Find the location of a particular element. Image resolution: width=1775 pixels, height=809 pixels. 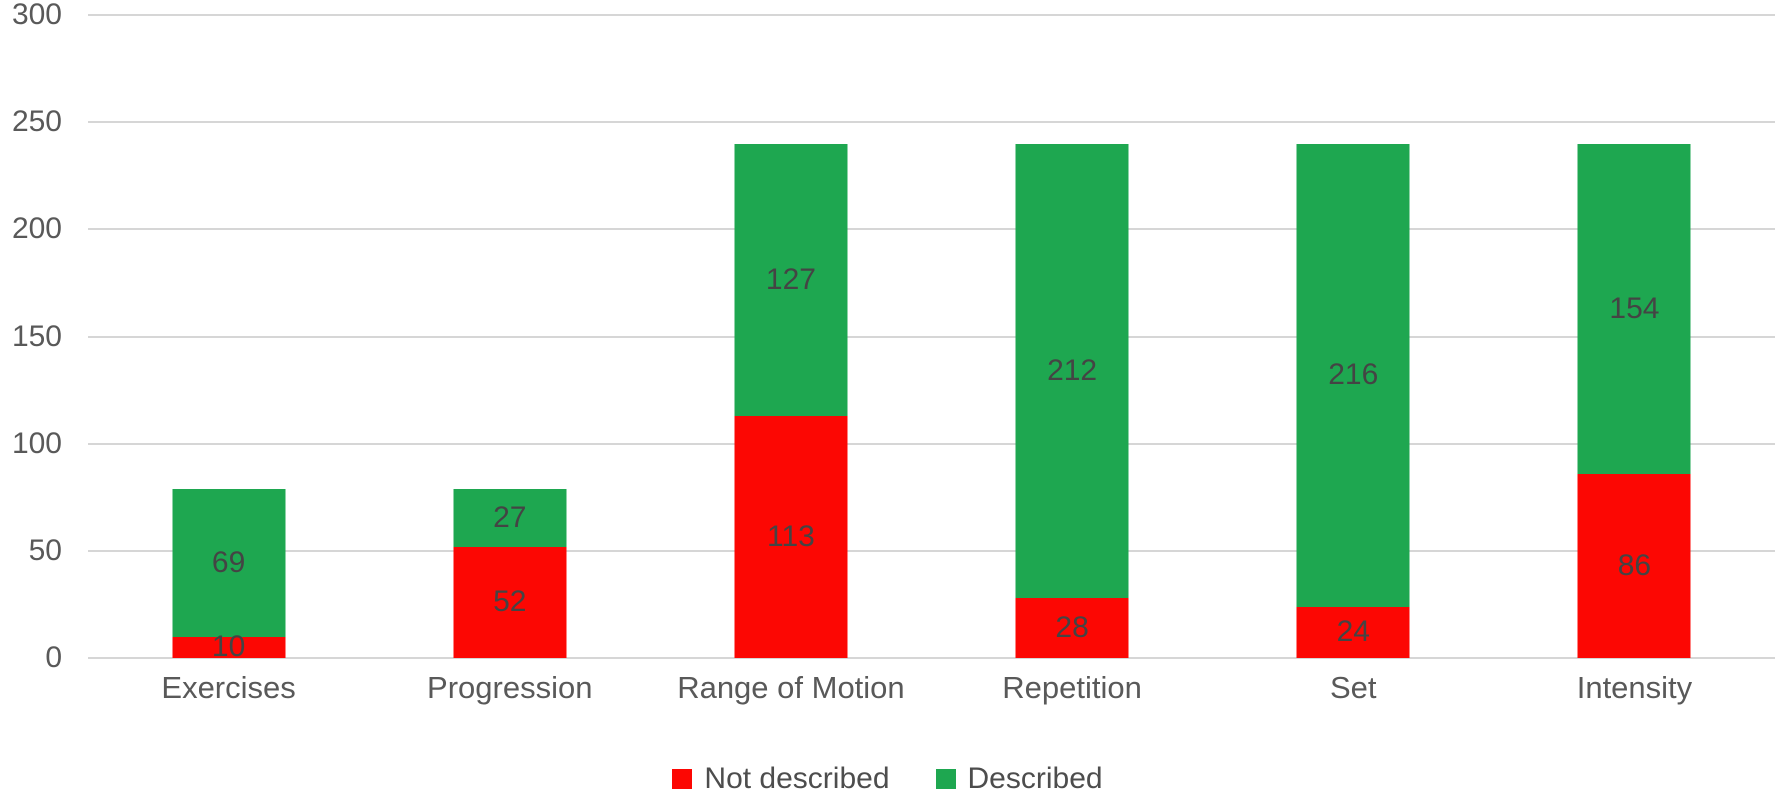

legend: Not described Described is located at coordinates (887, 779).